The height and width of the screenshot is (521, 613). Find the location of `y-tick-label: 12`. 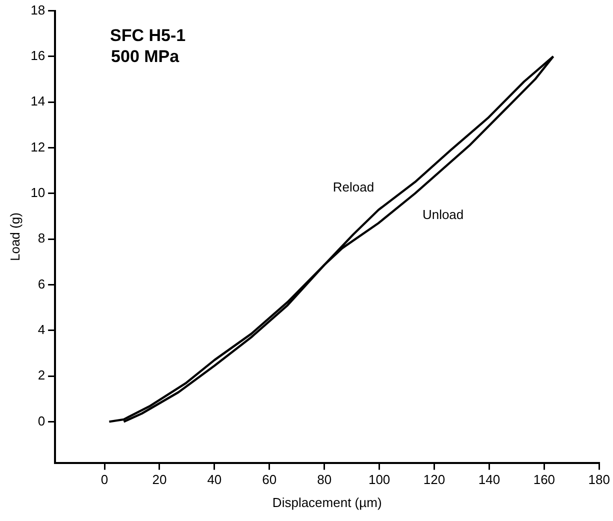

y-tick-label: 12 is located at coordinates (38, 146).